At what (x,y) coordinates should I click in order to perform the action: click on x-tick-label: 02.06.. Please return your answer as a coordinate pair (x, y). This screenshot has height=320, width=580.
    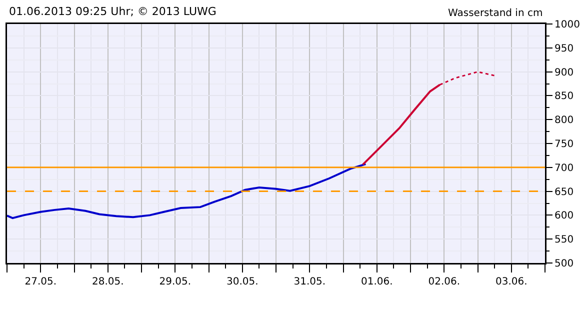
    Looking at the image, I should click on (444, 282).